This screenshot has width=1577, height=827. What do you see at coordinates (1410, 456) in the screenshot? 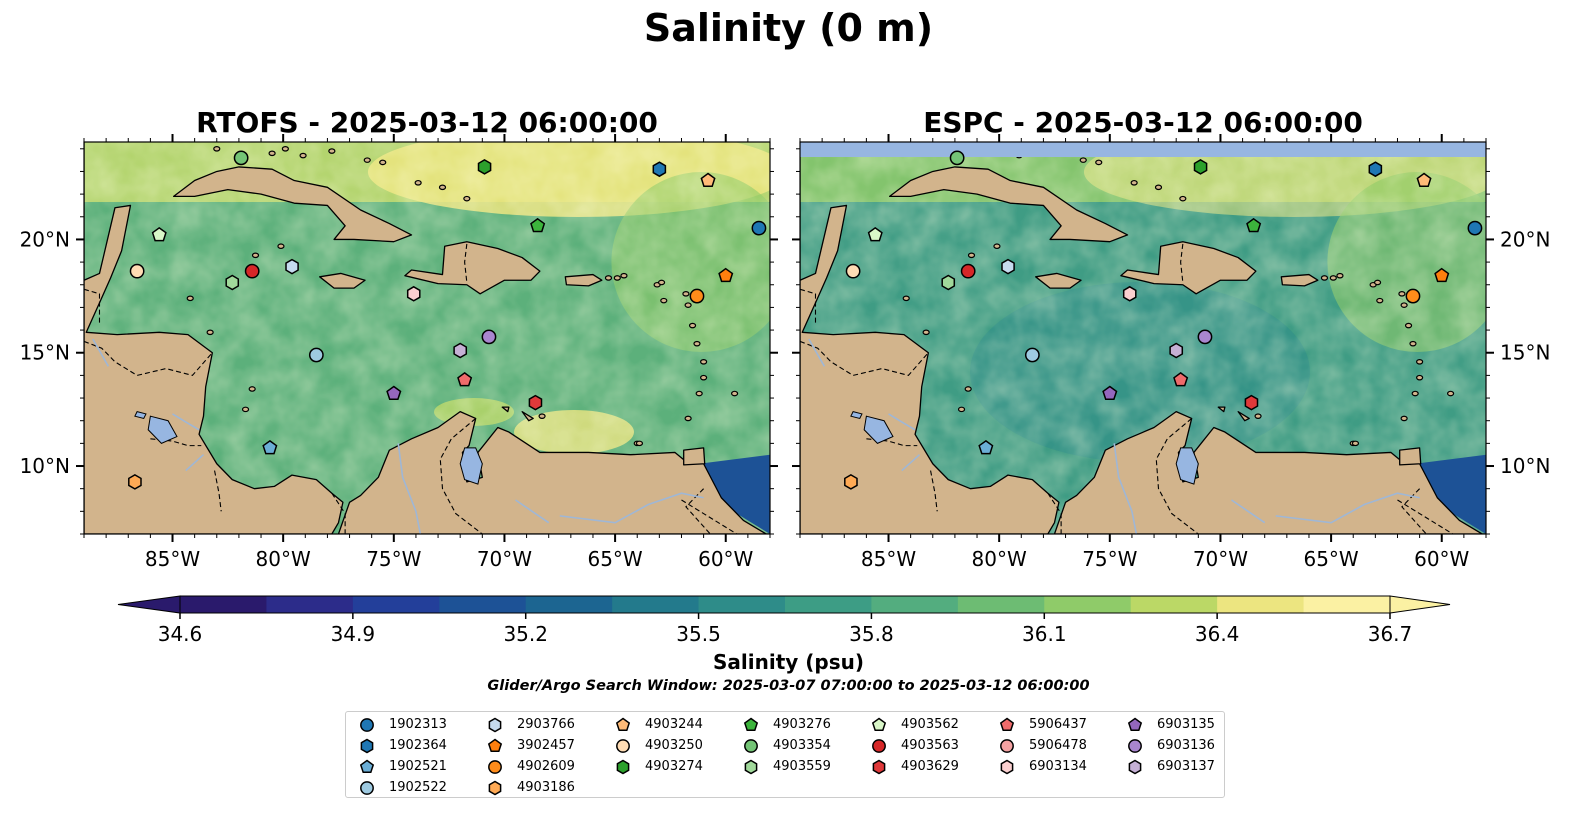
I see `land-trinidad` at bounding box center [1410, 456].